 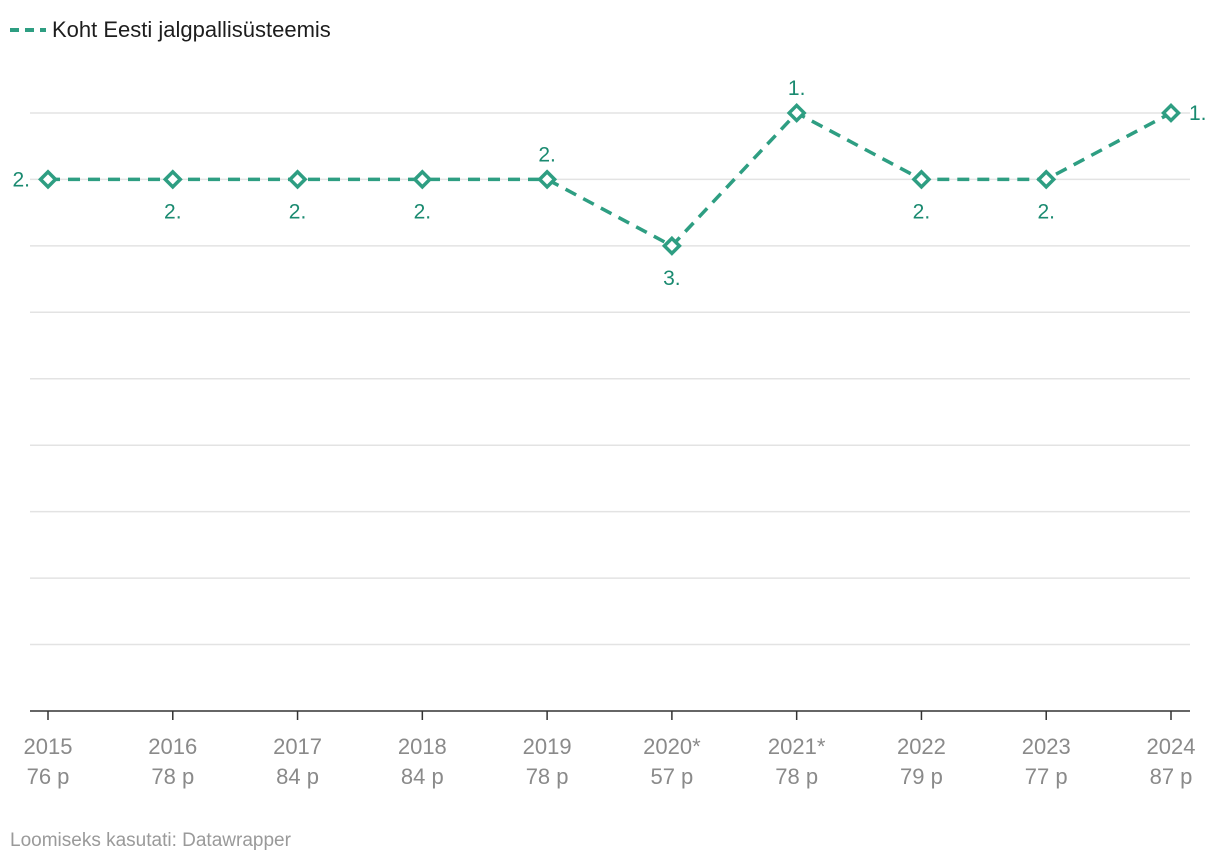 I want to click on x-tick-label: 2018, so click(x=422, y=746).